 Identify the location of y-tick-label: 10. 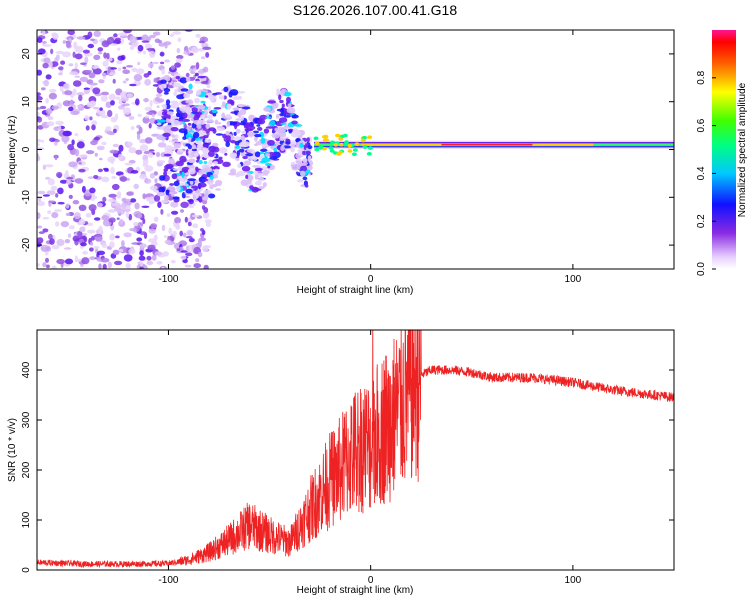
(26, 102).